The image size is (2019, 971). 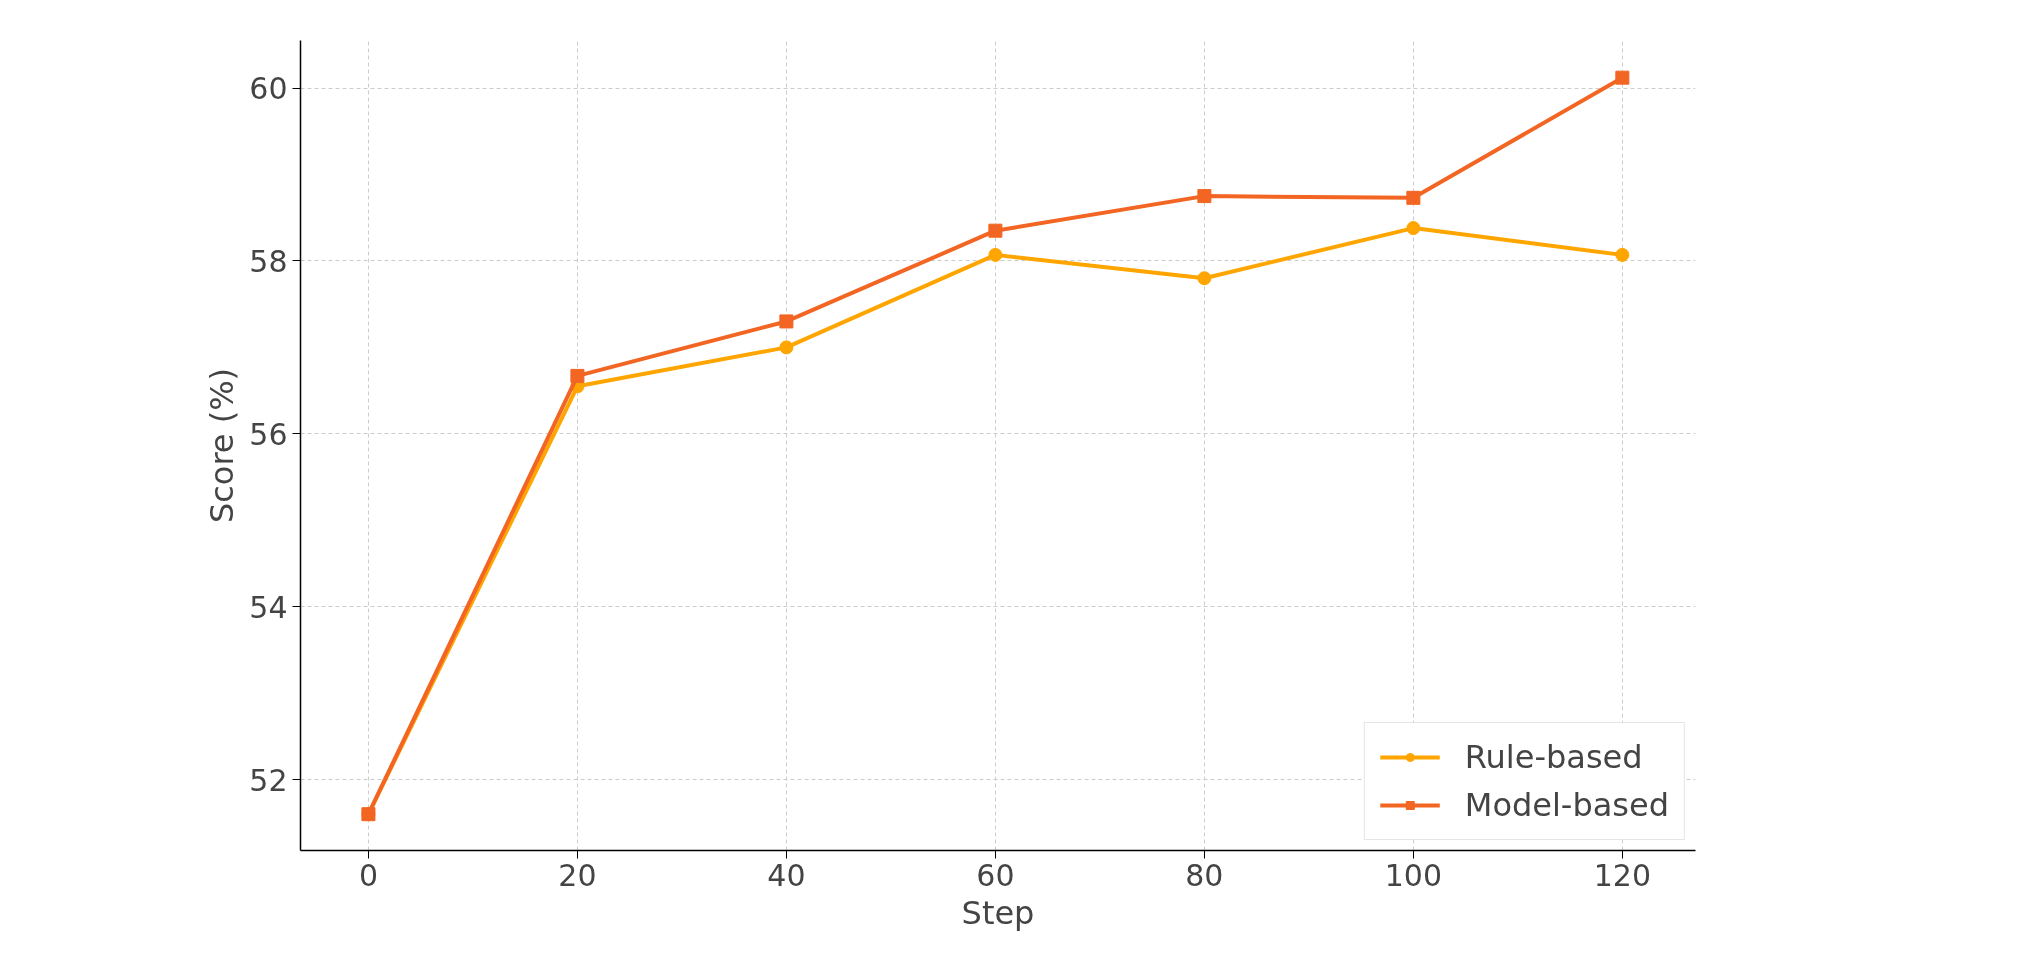 I want to click on y-tick-label: 58, so click(x=268, y=261).